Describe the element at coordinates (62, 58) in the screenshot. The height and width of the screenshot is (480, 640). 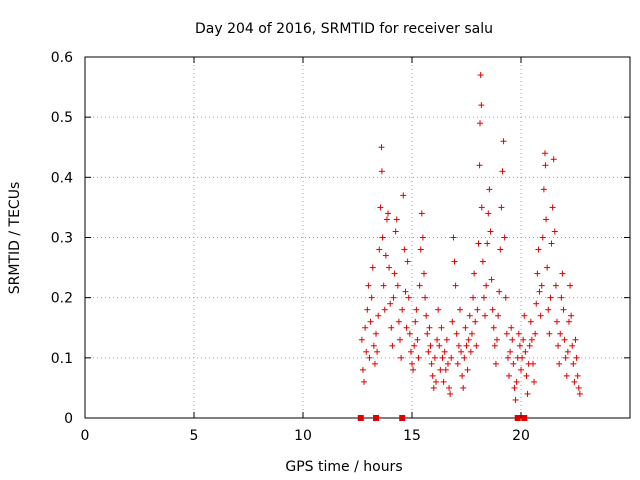
I see `y-tick-label: 0.6` at that location.